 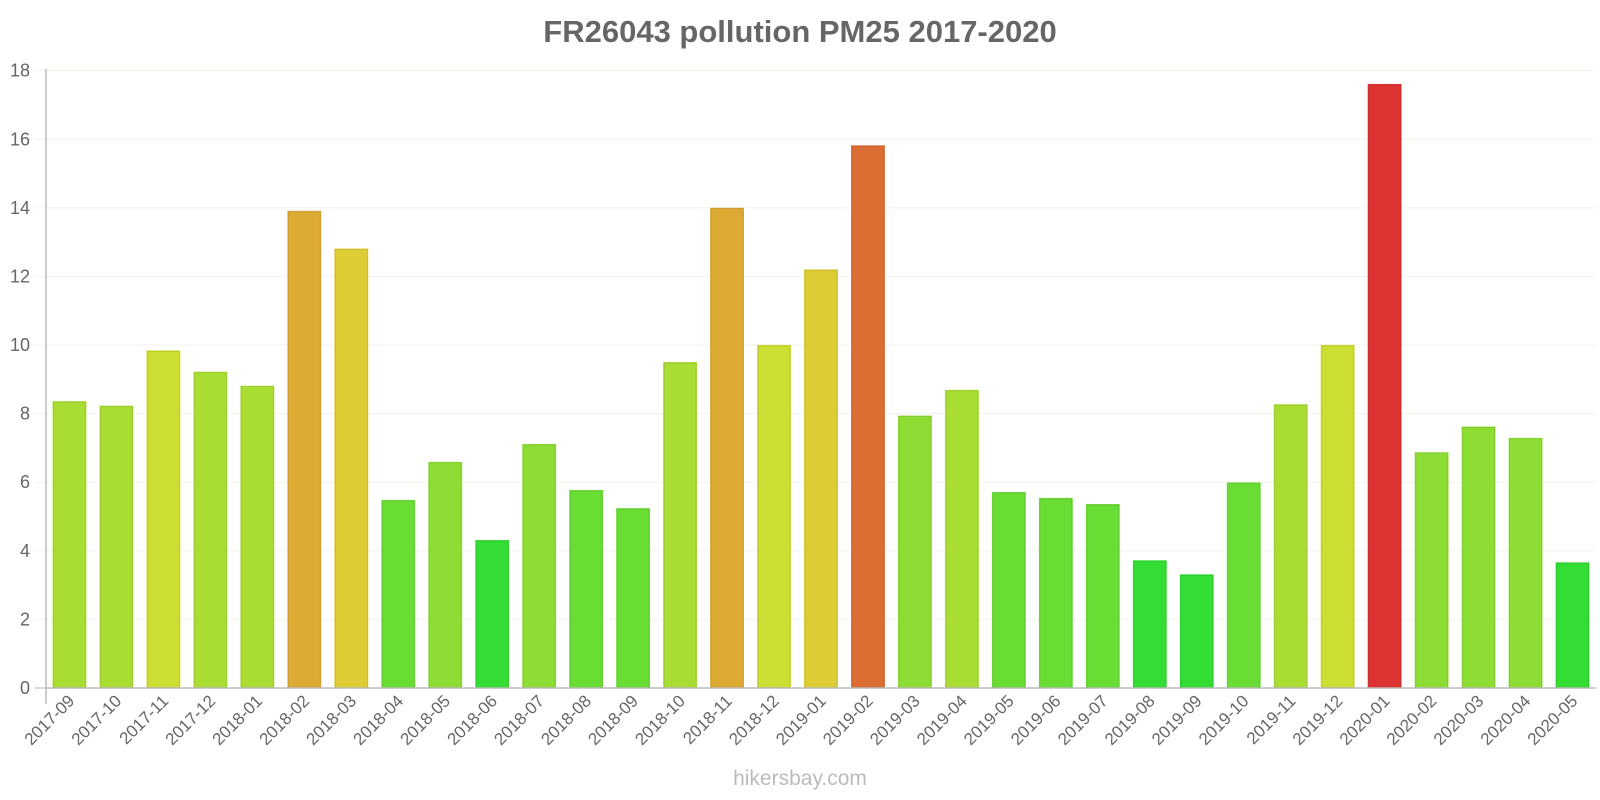 I want to click on watermark: hikersbay.com, so click(x=800, y=778).